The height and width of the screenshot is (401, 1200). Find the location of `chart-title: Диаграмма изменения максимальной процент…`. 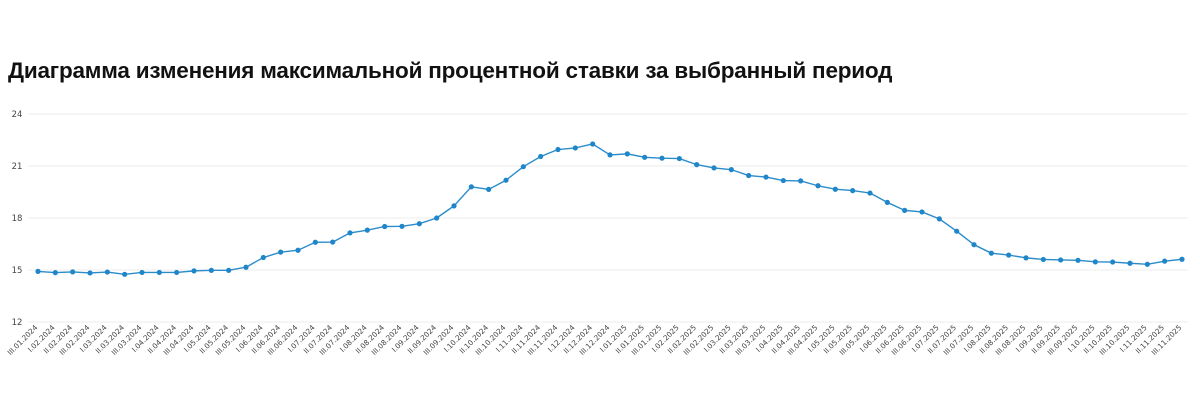

chart-title: Диаграмма изменения максимальной процент… is located at coordinates (450, 70).